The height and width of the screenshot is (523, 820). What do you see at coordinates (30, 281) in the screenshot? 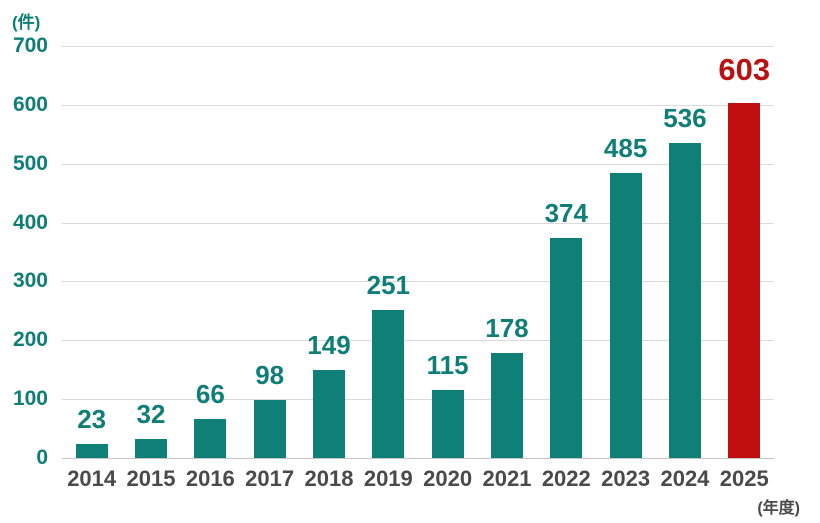
I see `y-tick-label: 300` at bounding box center [30, 281].